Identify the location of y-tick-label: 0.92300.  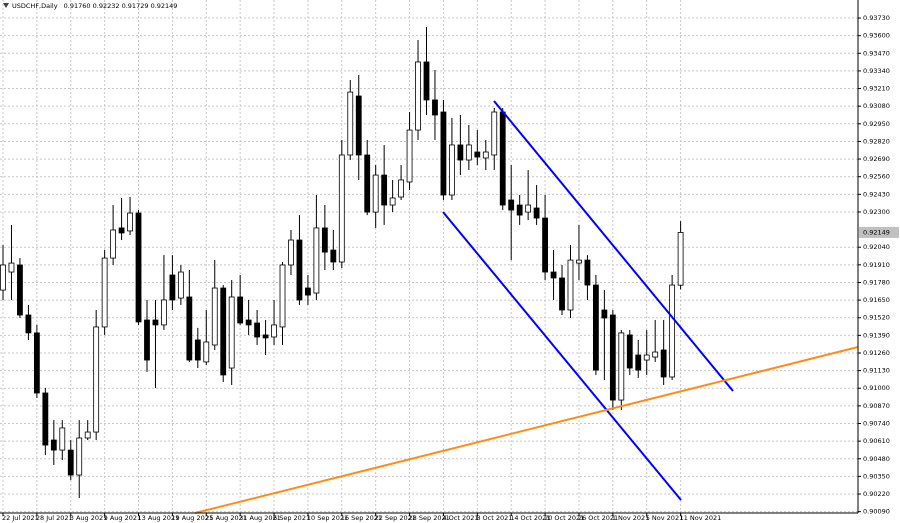
(876, 212).